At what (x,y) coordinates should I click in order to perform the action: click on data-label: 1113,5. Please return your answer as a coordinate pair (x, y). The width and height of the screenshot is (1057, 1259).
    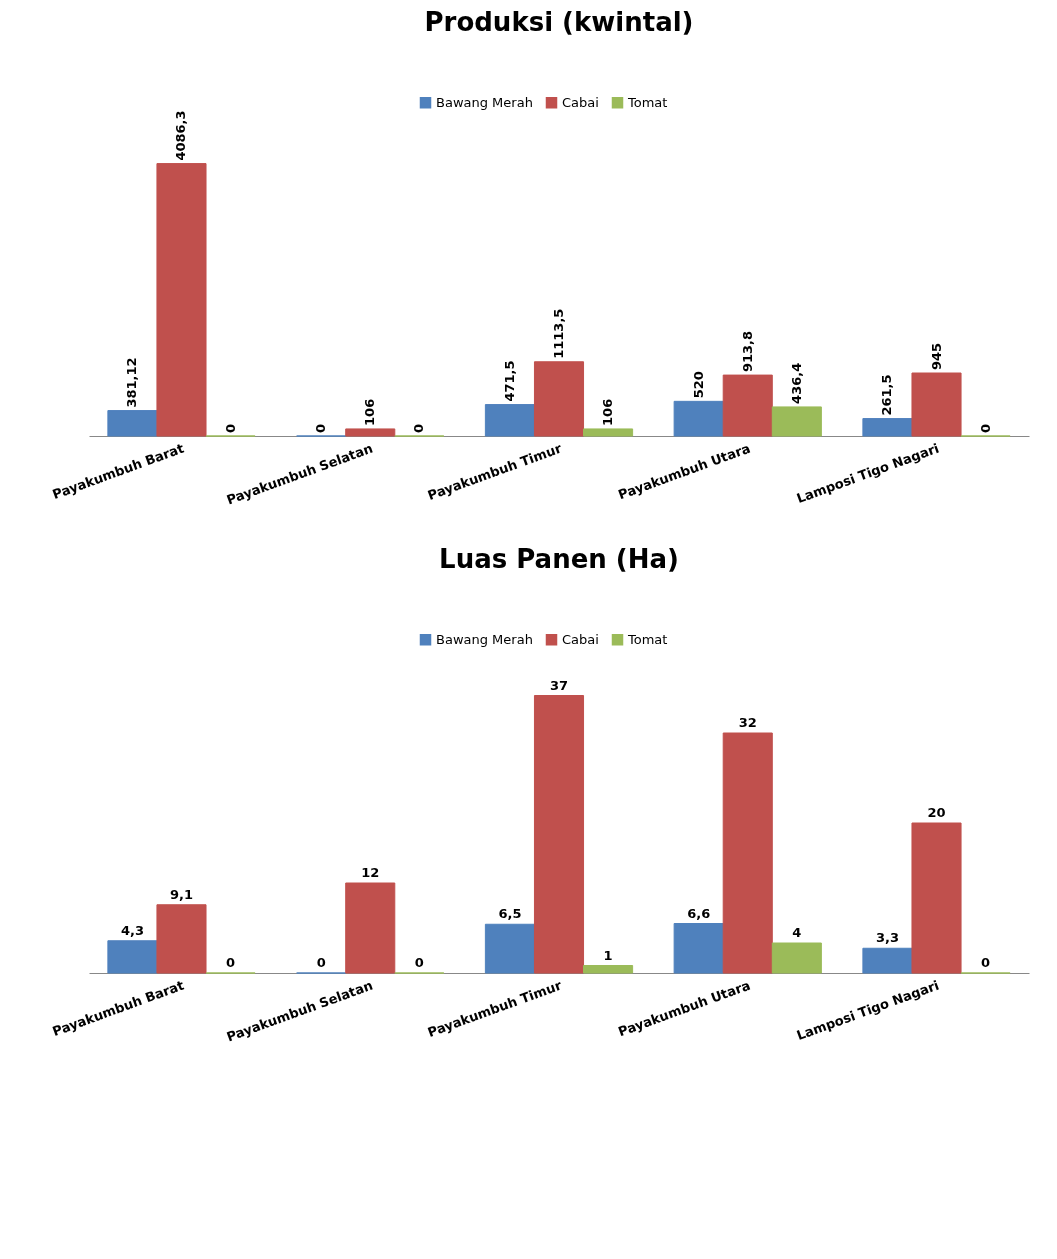
    Looking at the image, I should click on (558, 333).